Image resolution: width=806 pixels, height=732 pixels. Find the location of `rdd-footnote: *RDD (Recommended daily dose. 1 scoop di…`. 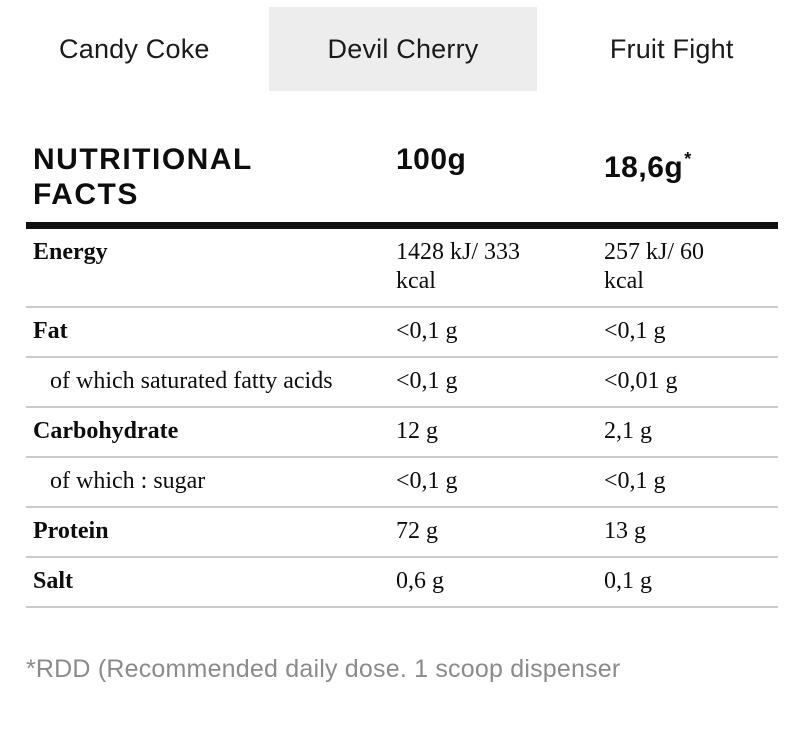

rdd-footnote: *RDD (Recommended daily dose. 1 scoop di… is located at coordinates (323, 669).